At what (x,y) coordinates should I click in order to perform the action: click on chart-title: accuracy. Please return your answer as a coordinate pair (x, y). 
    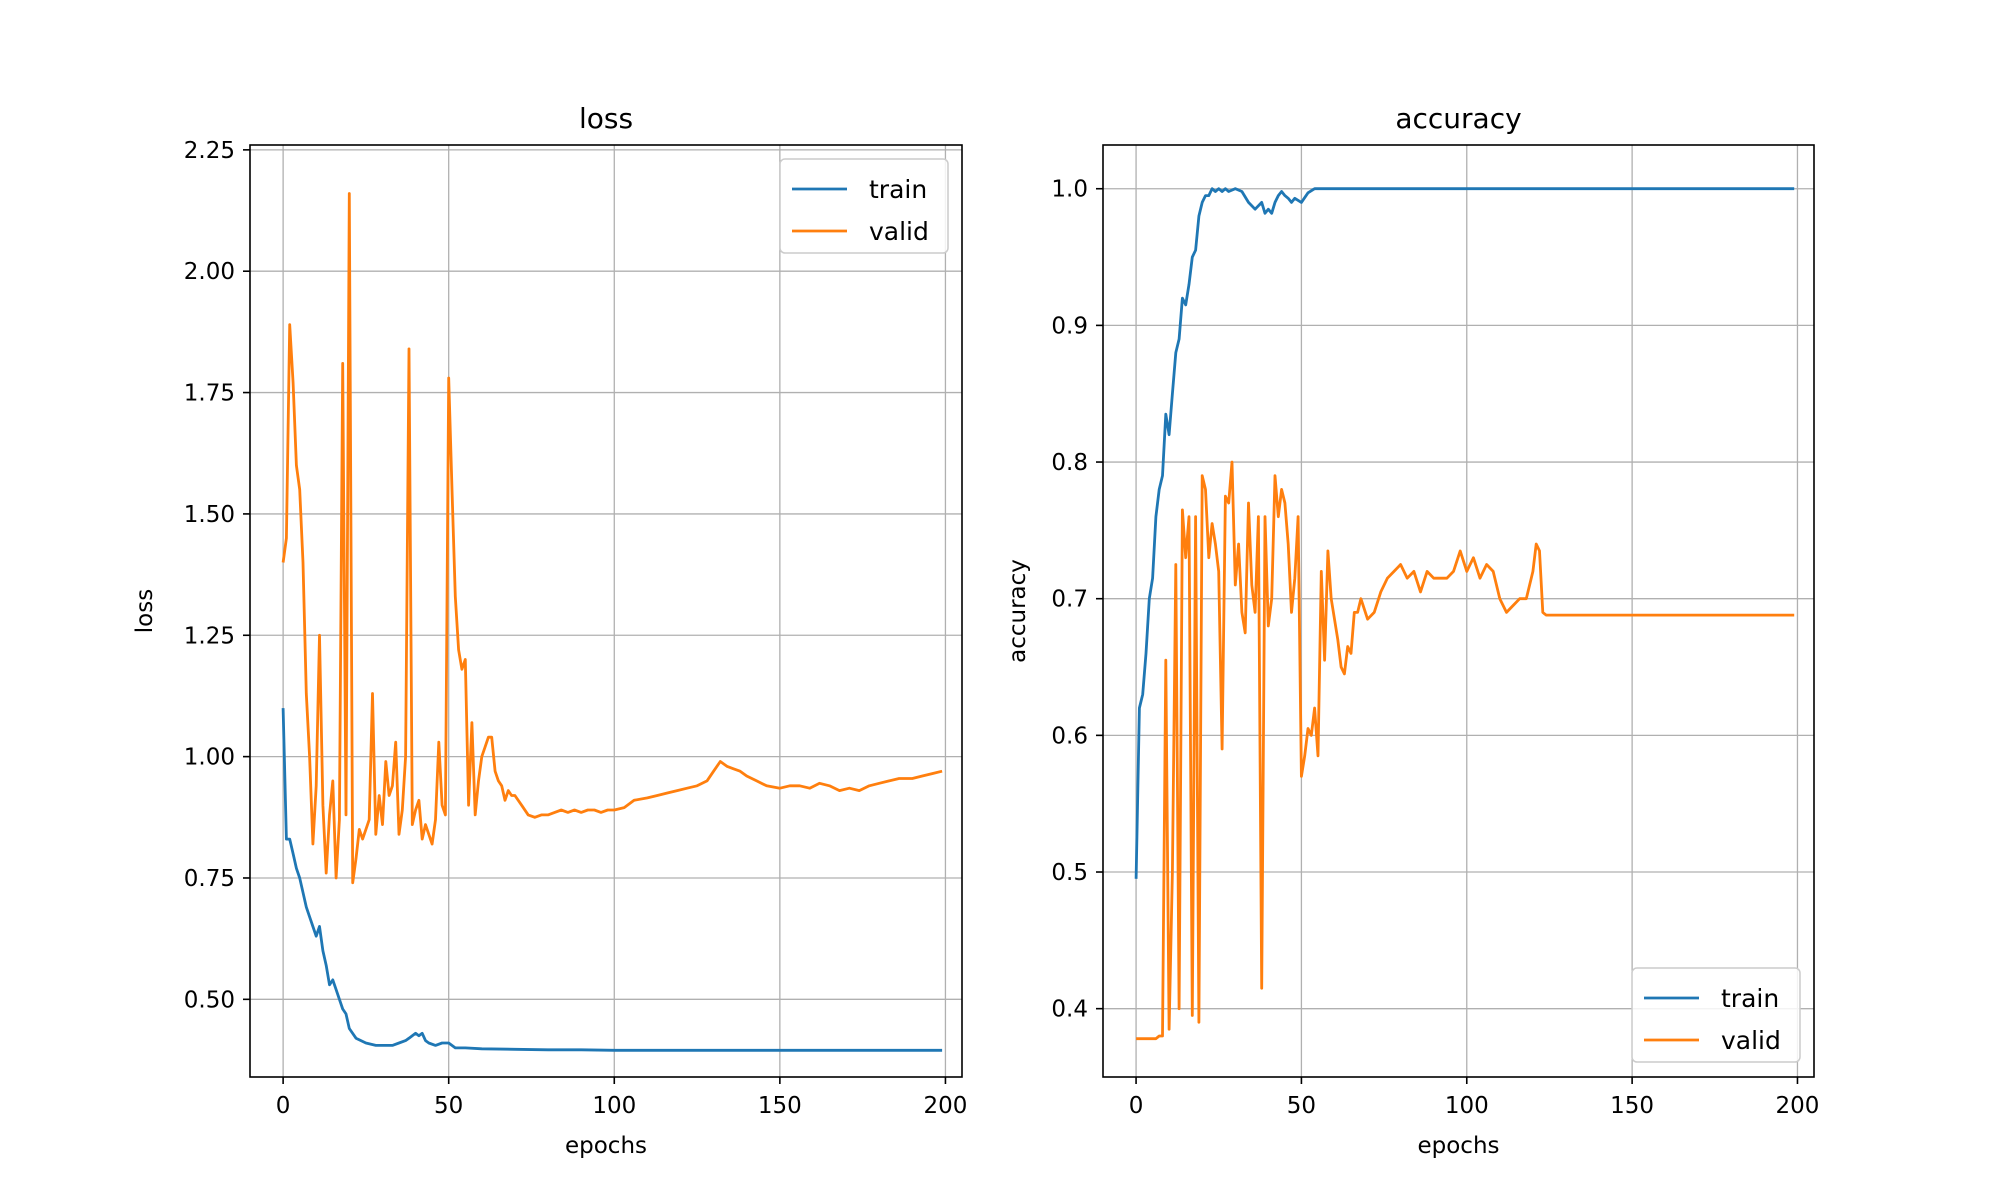
    Looking at the image, I should click on (1458, 118).